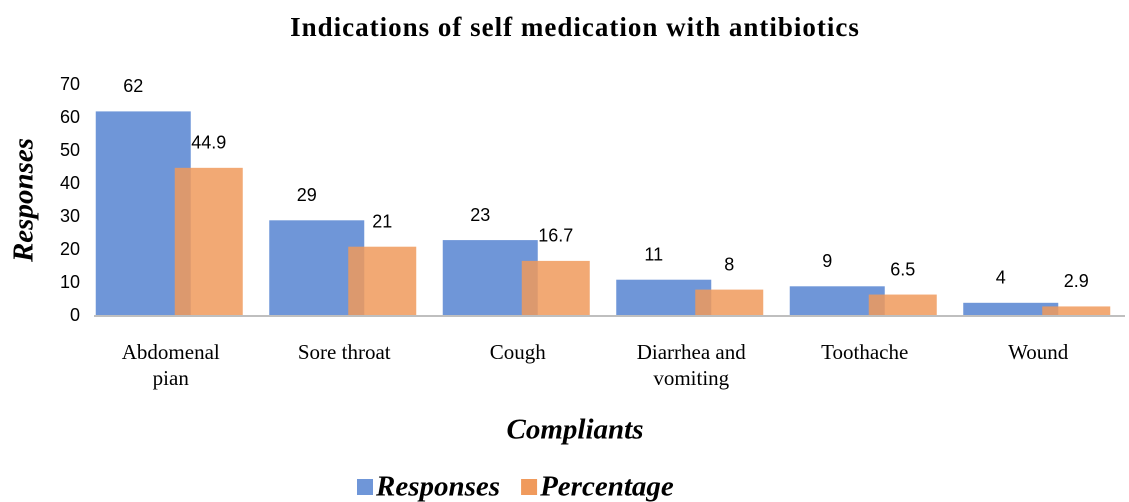 The image size is (1129, 502). Describe the element at coordinates (70, 249) in the screenshot. I see `y-tick-label: 20` at that location.